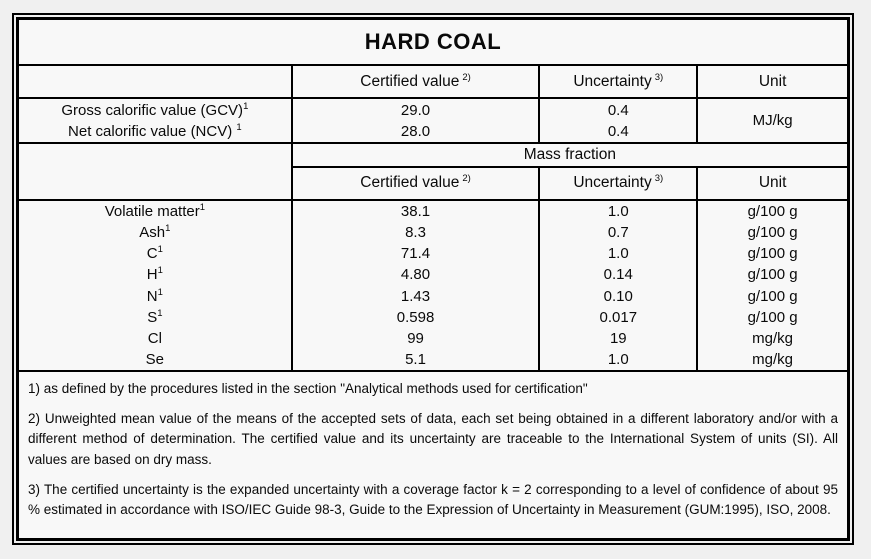 The height and width of the screenshot is (559, 871). I want to click on param-text: N, so click(152, 296).